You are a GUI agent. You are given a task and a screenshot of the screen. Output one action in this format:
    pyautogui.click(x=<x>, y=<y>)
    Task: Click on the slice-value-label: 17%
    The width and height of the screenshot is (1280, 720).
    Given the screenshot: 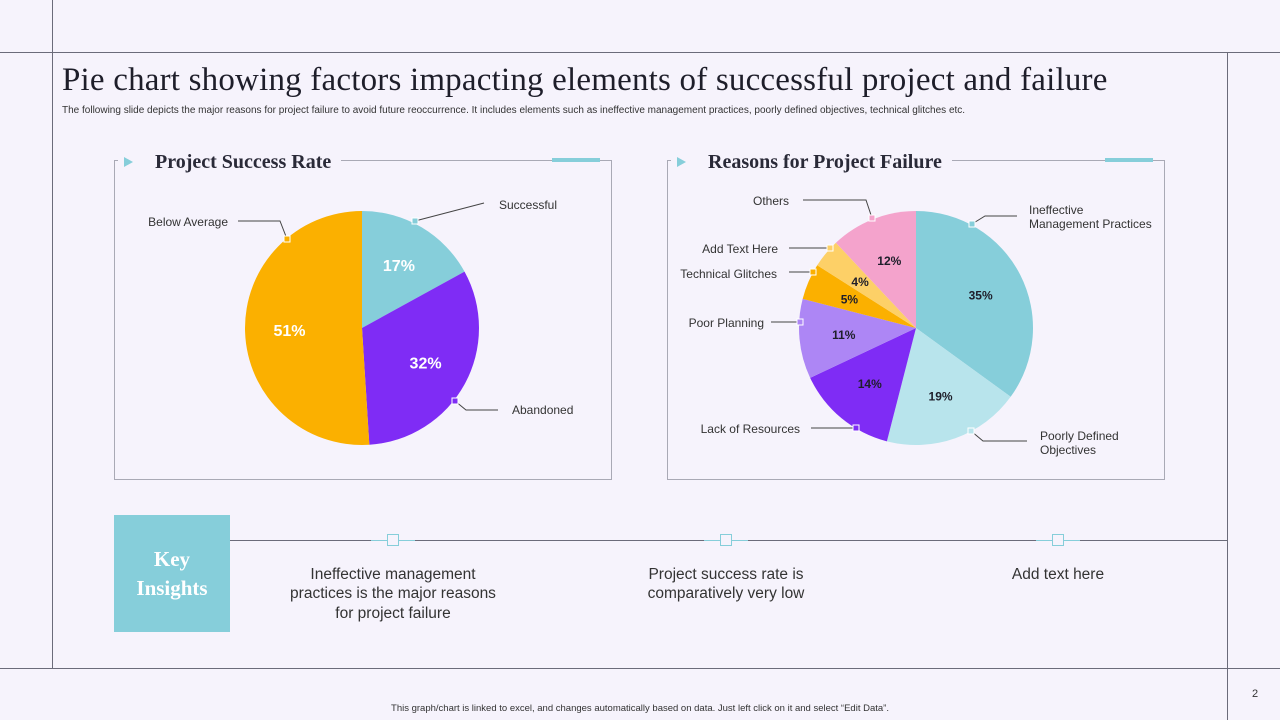 What is the action you would take?
    pyautogui.click(x=399, y=266)
    